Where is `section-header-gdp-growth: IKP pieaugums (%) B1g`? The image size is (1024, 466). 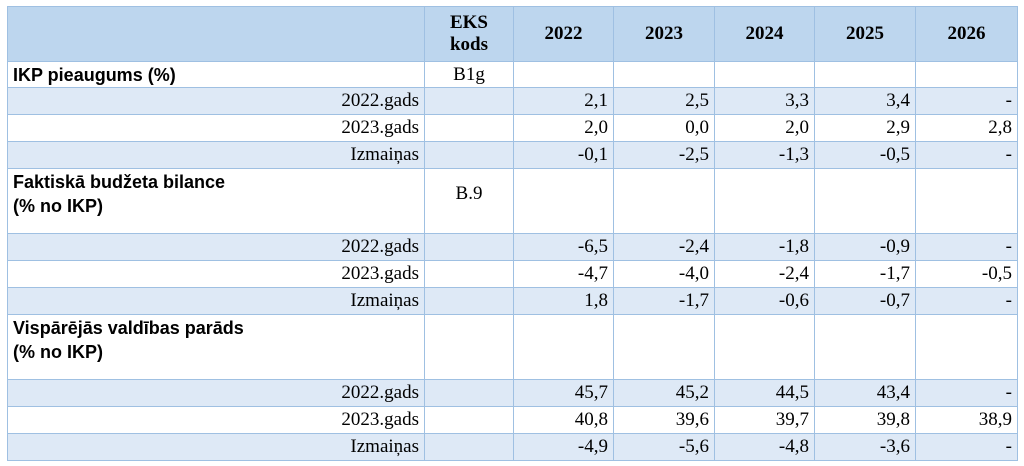 section-header-gdp-growth: IKP pieaugums (%) B1g is located at coordinates (512, 74).